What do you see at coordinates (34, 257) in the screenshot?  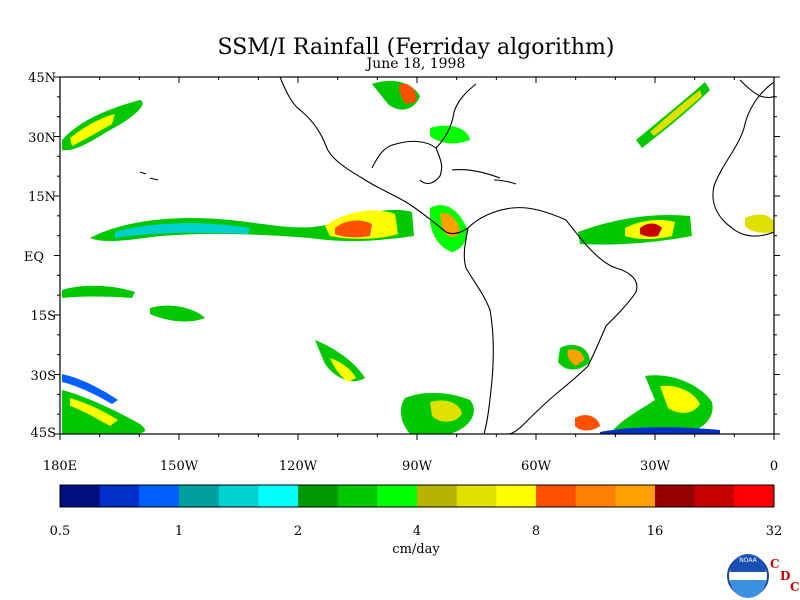 I see `lat-label-eq: EQ` at bounding box center [34, 257].